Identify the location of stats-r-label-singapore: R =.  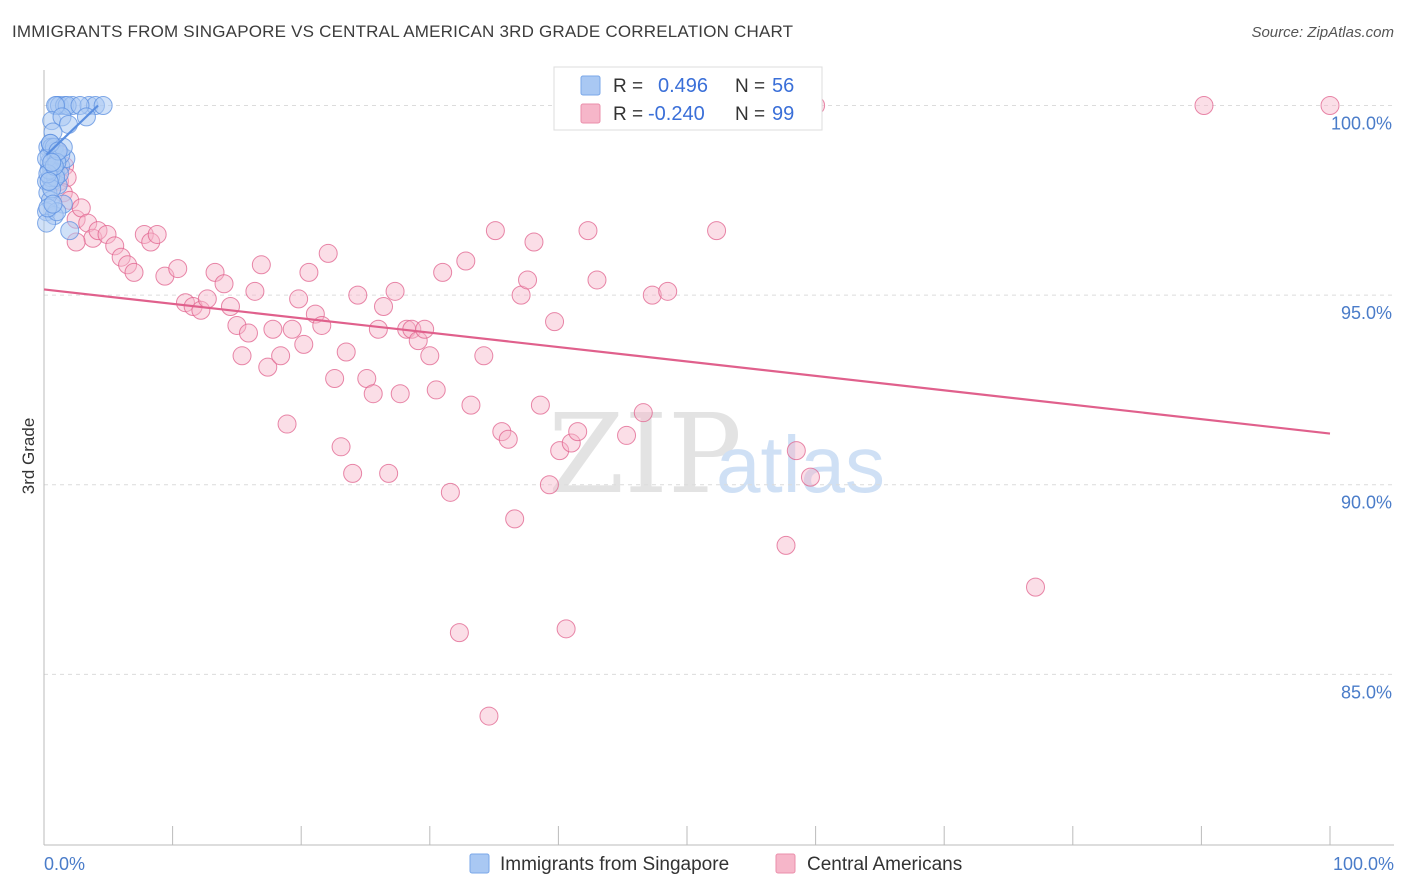
(628, 86).